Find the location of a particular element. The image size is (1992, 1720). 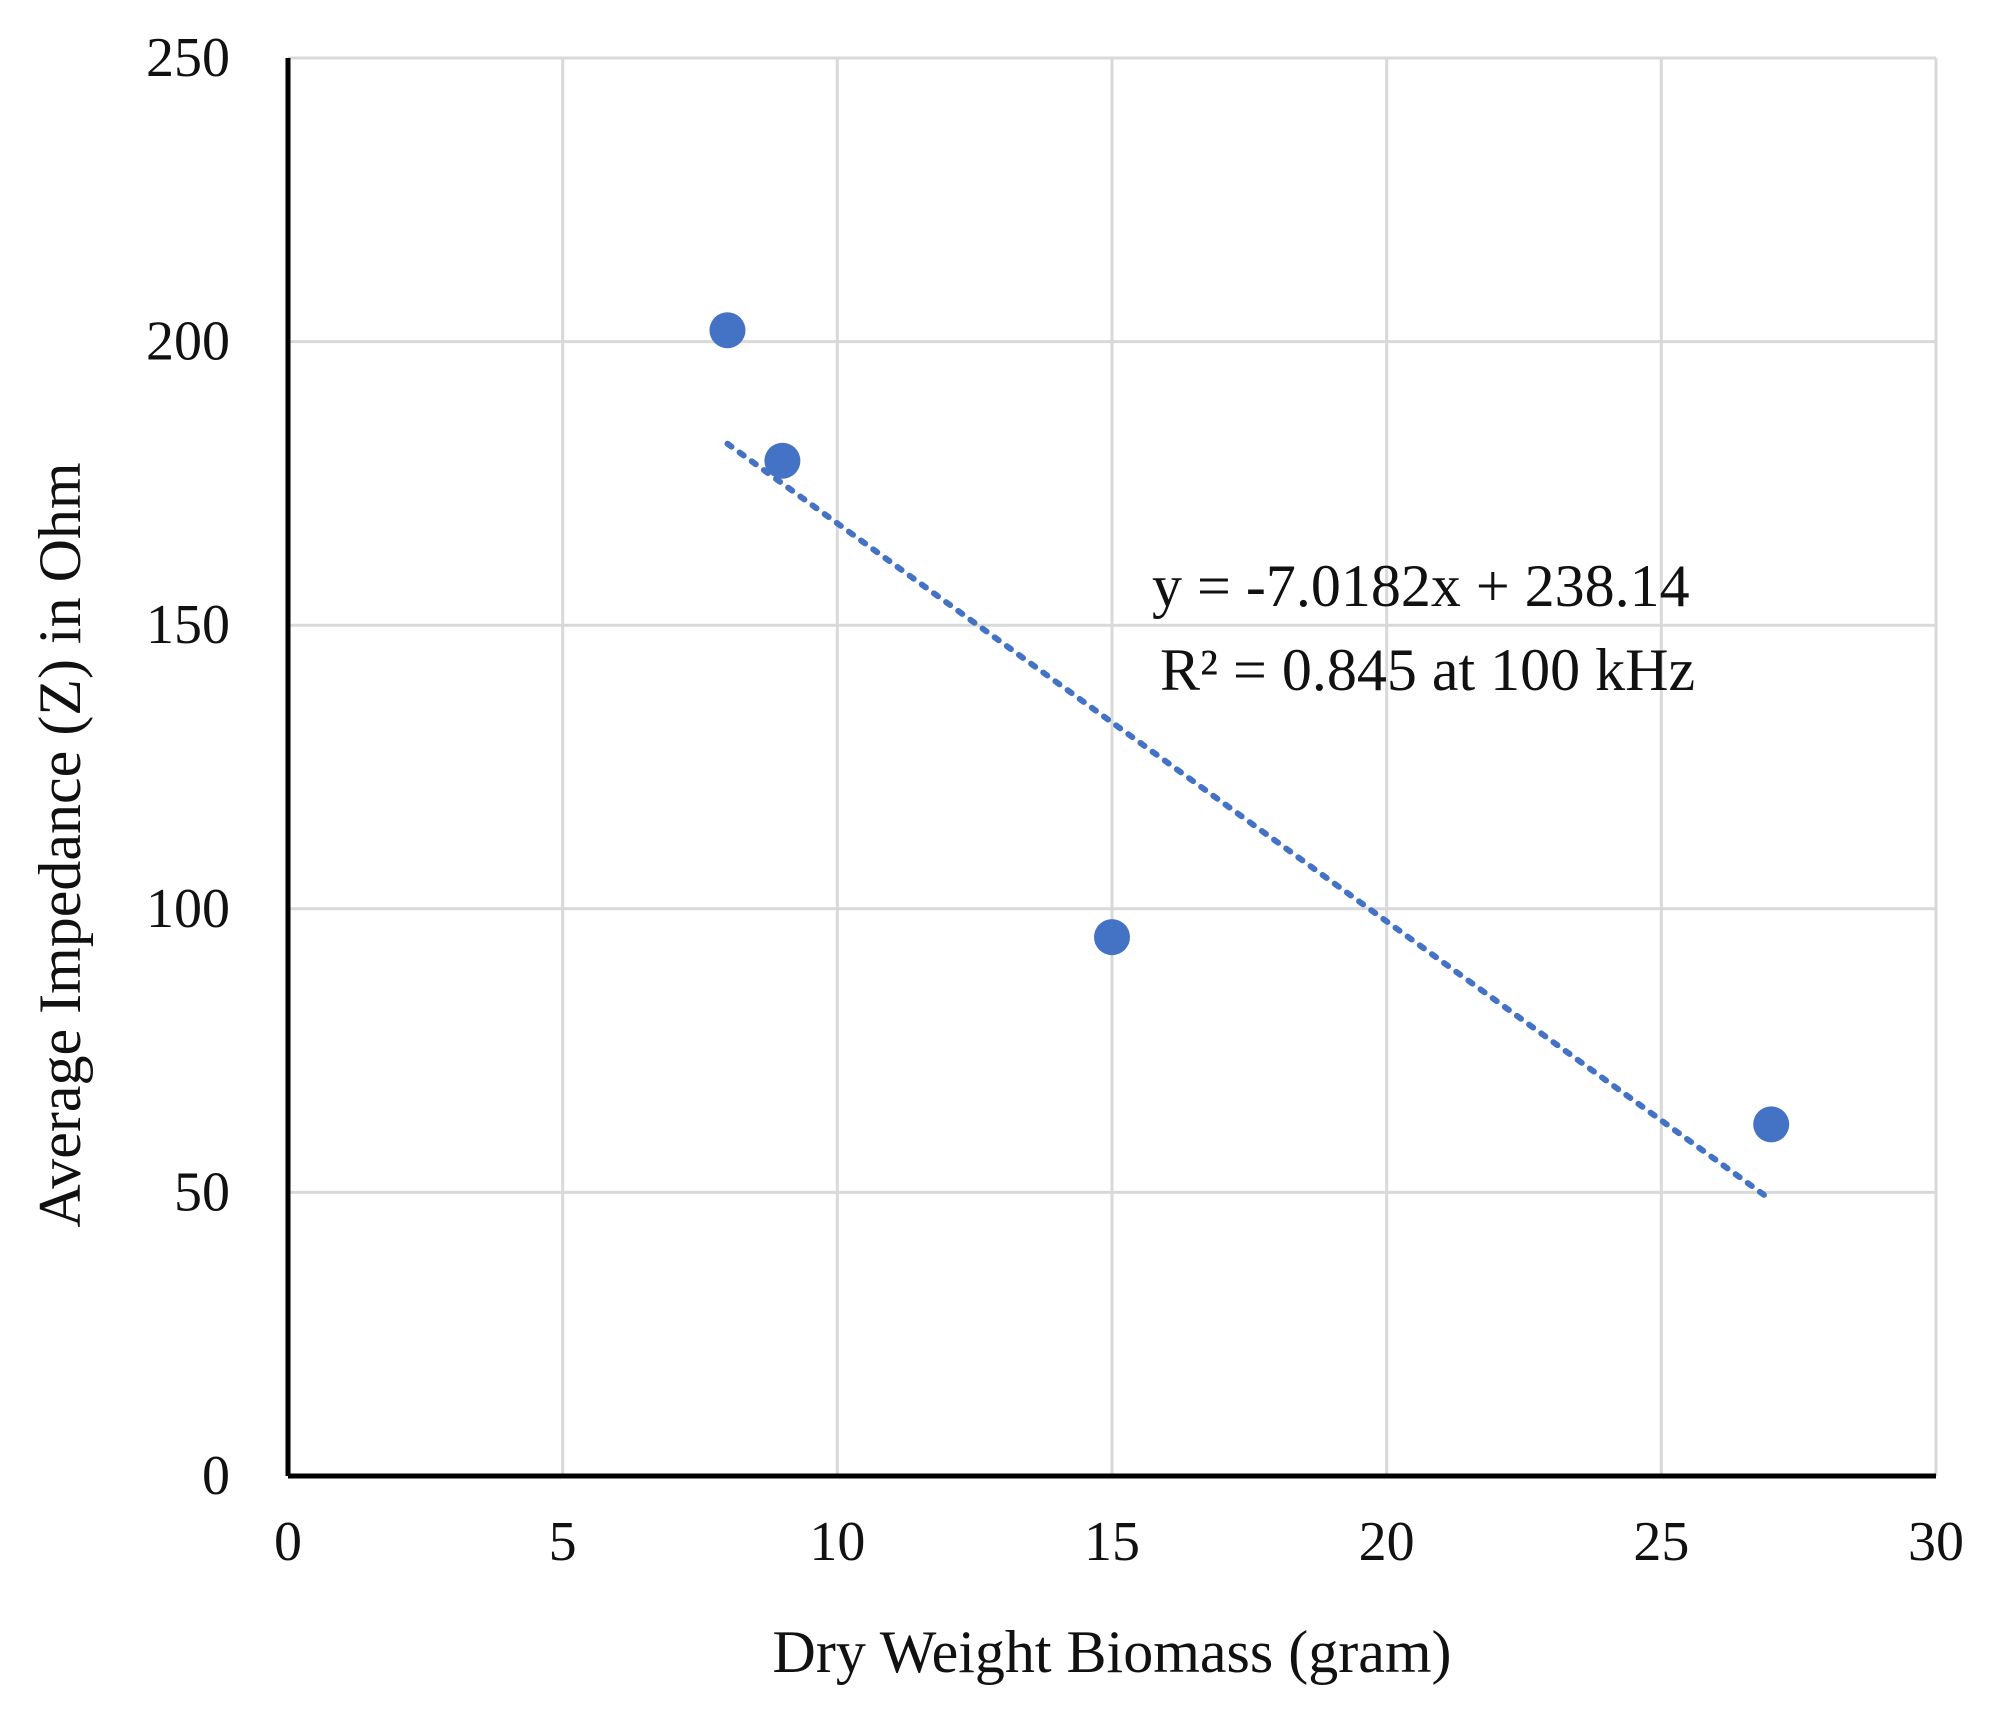

x-tick-label: 30 is located at coordinates (1936, 1542).